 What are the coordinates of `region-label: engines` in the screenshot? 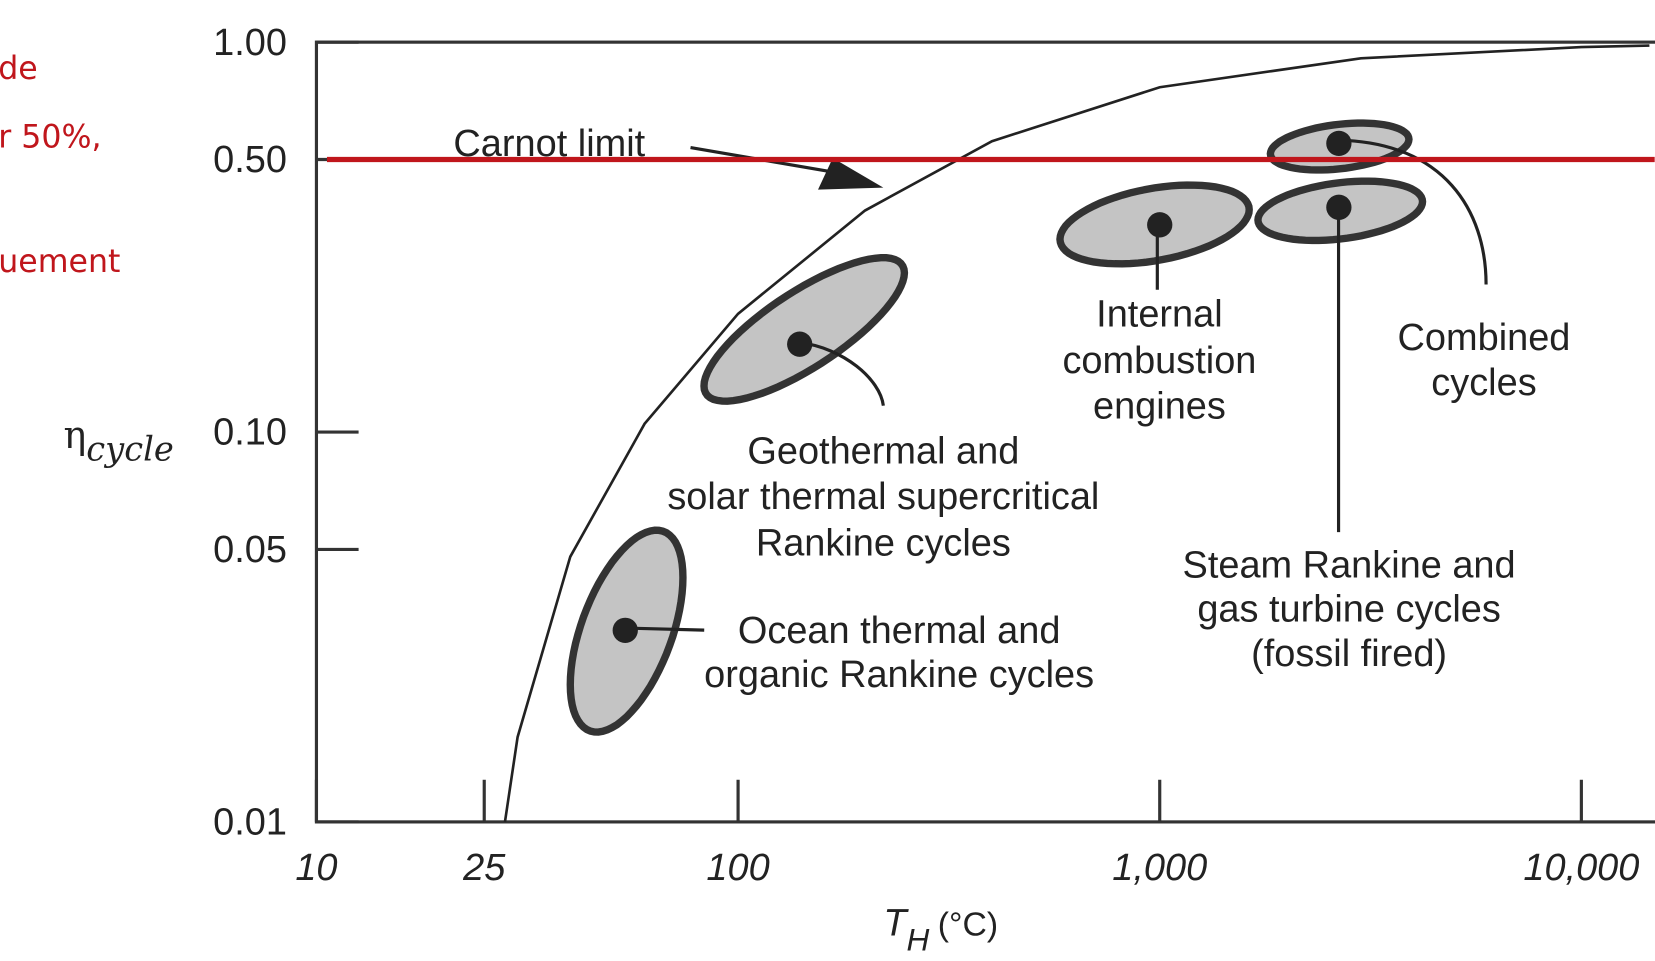 It's located at (1159, 406).